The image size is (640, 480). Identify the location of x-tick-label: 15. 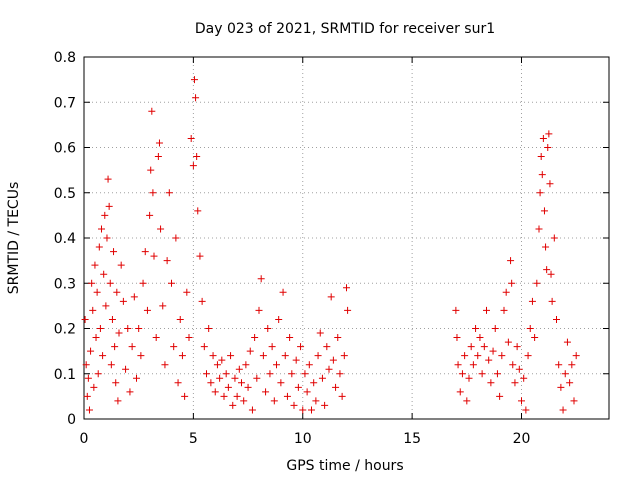
(412, 439).